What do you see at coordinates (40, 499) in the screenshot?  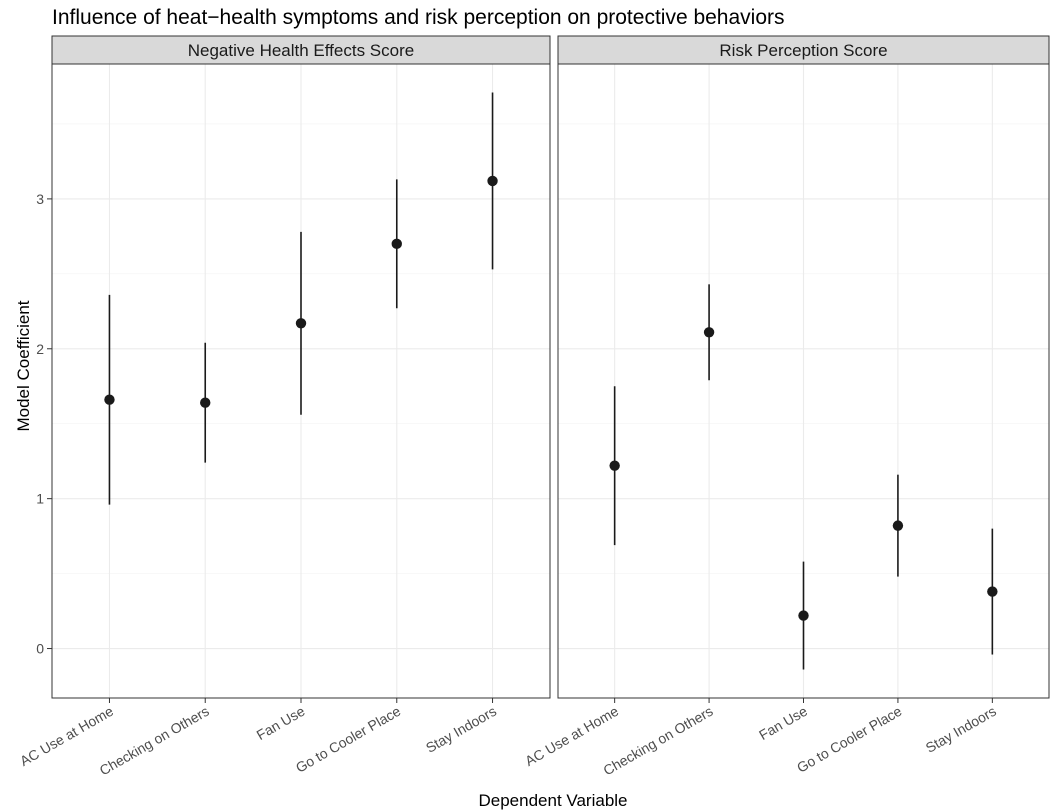 I see `y-tick-label: 1` at bounding box center [40, 499].